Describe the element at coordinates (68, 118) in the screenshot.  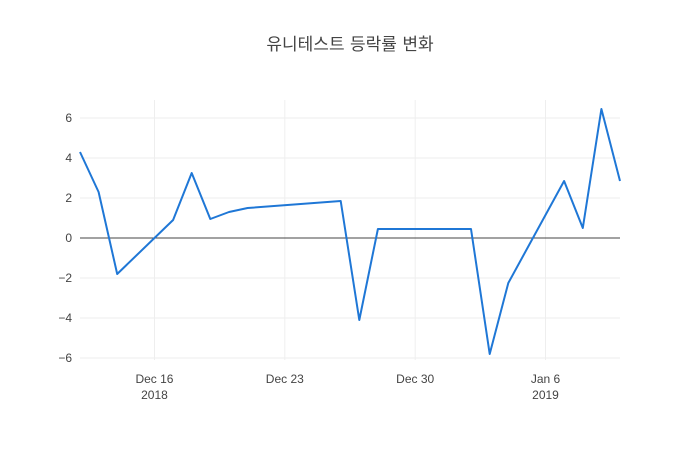
I see `y-tick-label: 6` at that location.